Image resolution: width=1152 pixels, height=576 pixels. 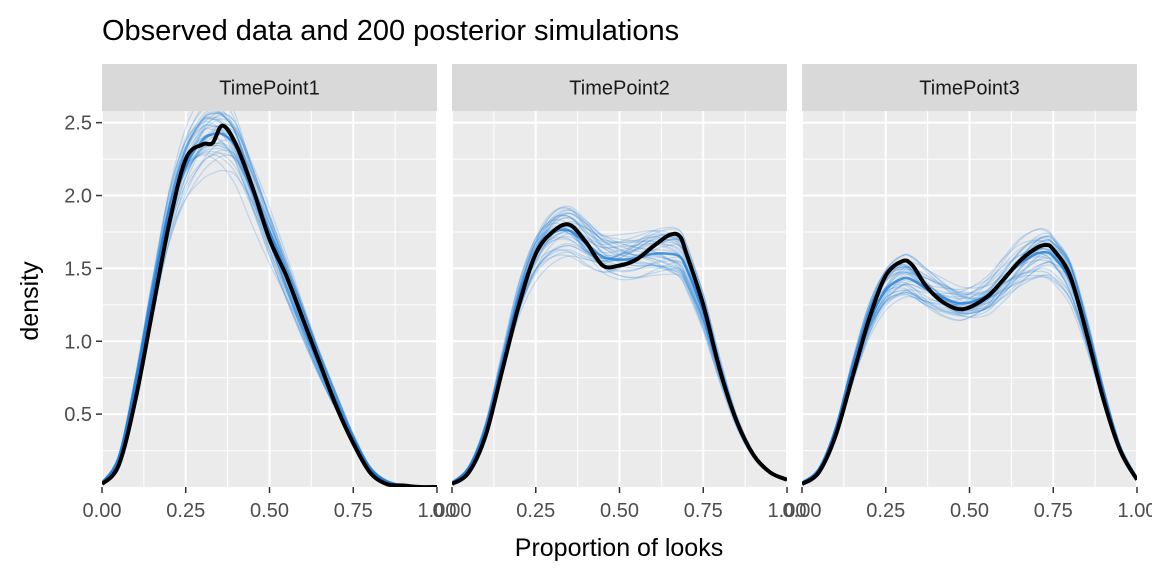 I want to click on facet-label: TimePoint3, so click(x=969, y=89).